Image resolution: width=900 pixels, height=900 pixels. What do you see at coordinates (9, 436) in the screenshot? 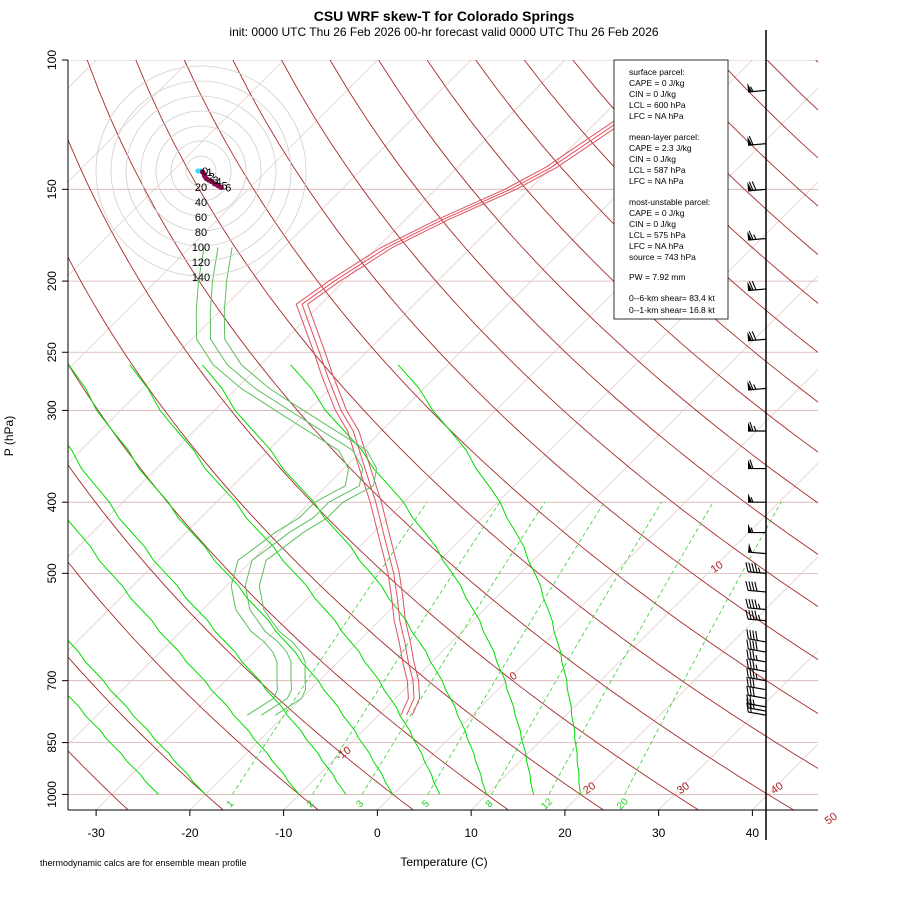
I see `y-axis-label: P (hPa)` at bounding box center [9, 436].